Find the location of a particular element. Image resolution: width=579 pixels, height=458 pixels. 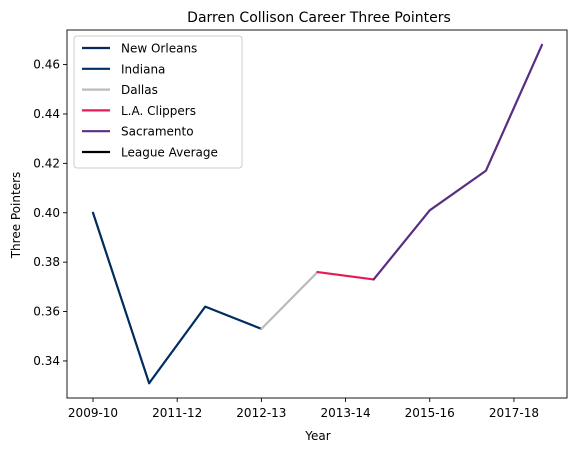

y-axis-label: Three Pointers is located at coordinates (16, 216).